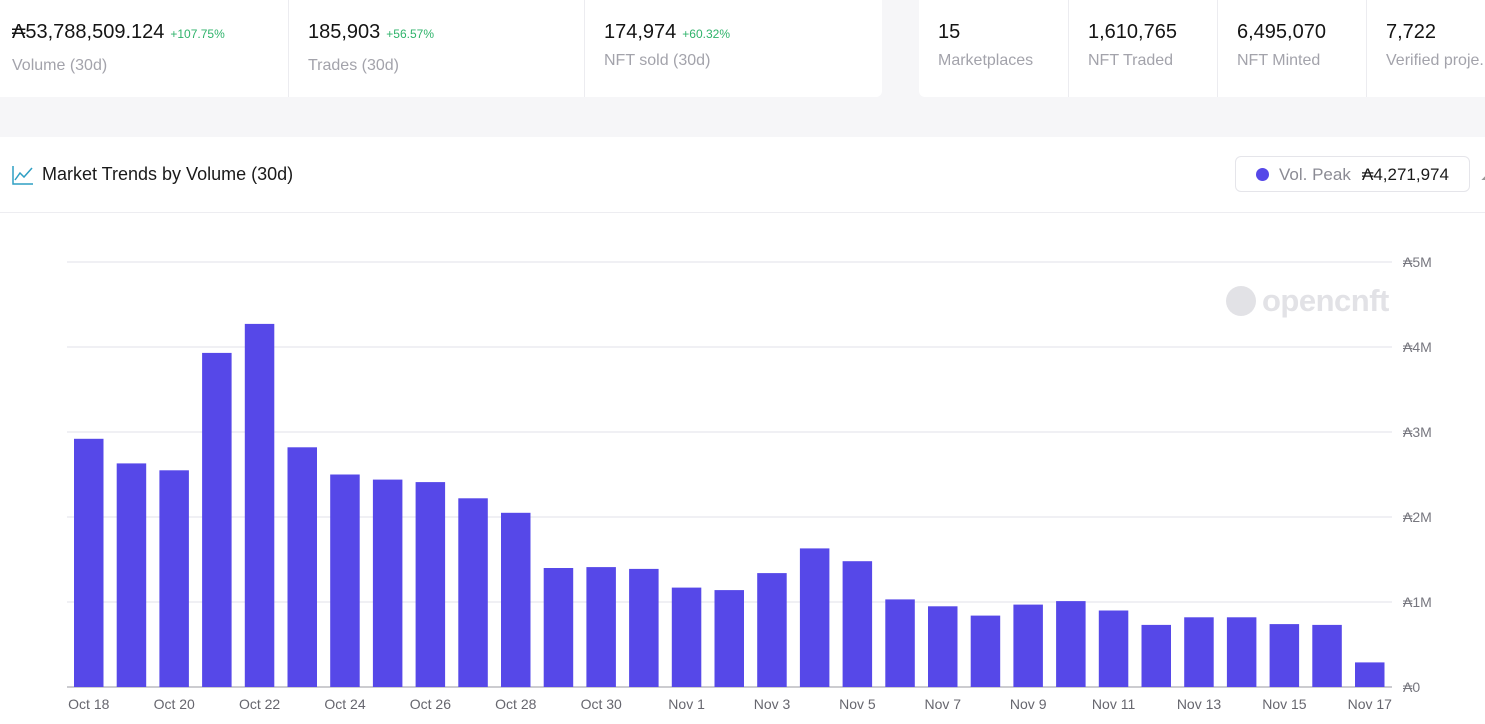 This screenshot has height=724, width=1485. I want to click on stat-marketplaces: 15 Marketplaces, so click(994, 48).